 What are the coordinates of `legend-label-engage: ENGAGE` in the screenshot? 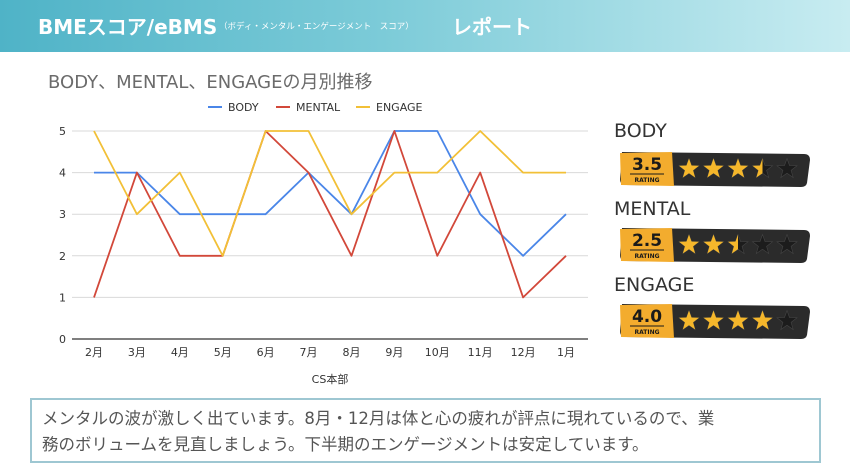 It's located at (399, 107).